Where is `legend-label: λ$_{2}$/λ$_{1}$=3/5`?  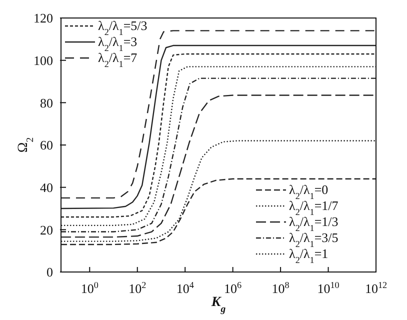 legend-label: λ$_{2}$/λ$_{1}$=3/5 is located at coordinates (313, 239).